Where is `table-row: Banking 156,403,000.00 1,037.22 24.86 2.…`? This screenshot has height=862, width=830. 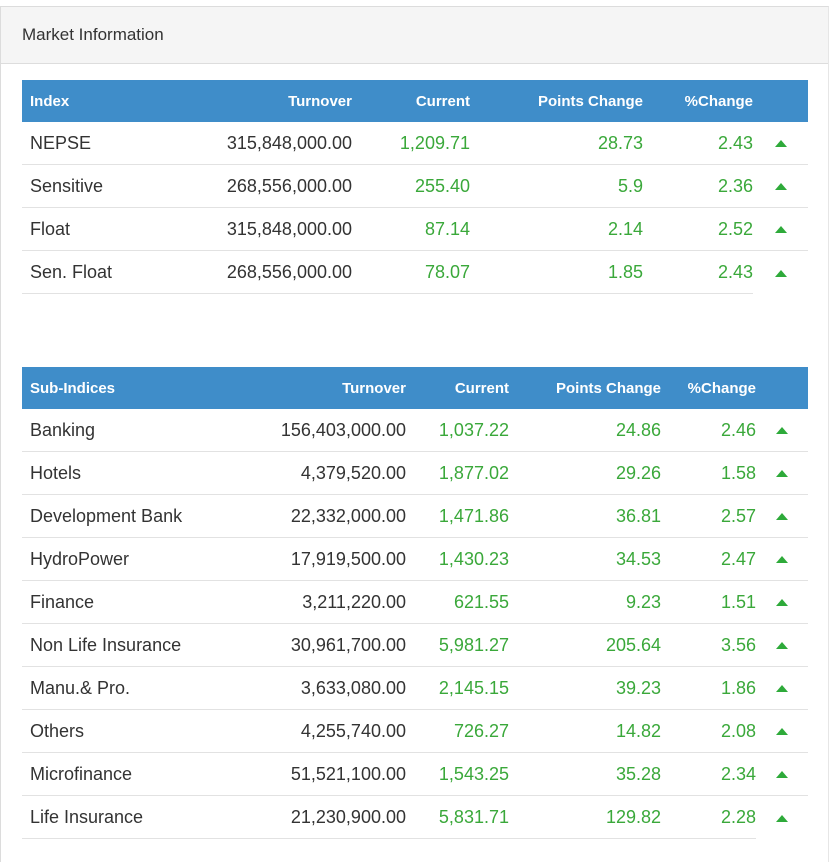
table-row: Banking 156,403,000.00 1,037.22 24.86 2.… is located at coordinates (415, 430).